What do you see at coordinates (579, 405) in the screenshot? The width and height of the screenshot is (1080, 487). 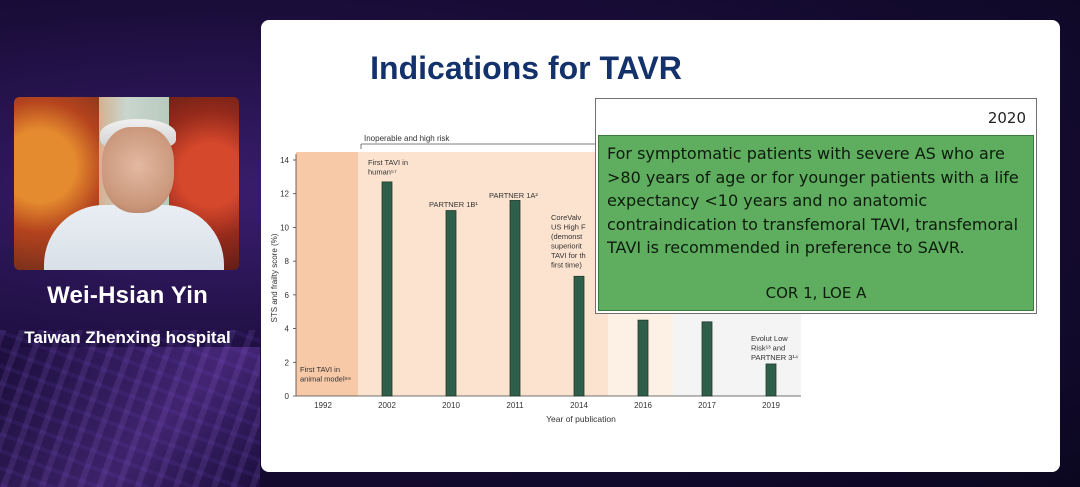 I see `x-tick-label: 2014` at bounding box center [579, 405].